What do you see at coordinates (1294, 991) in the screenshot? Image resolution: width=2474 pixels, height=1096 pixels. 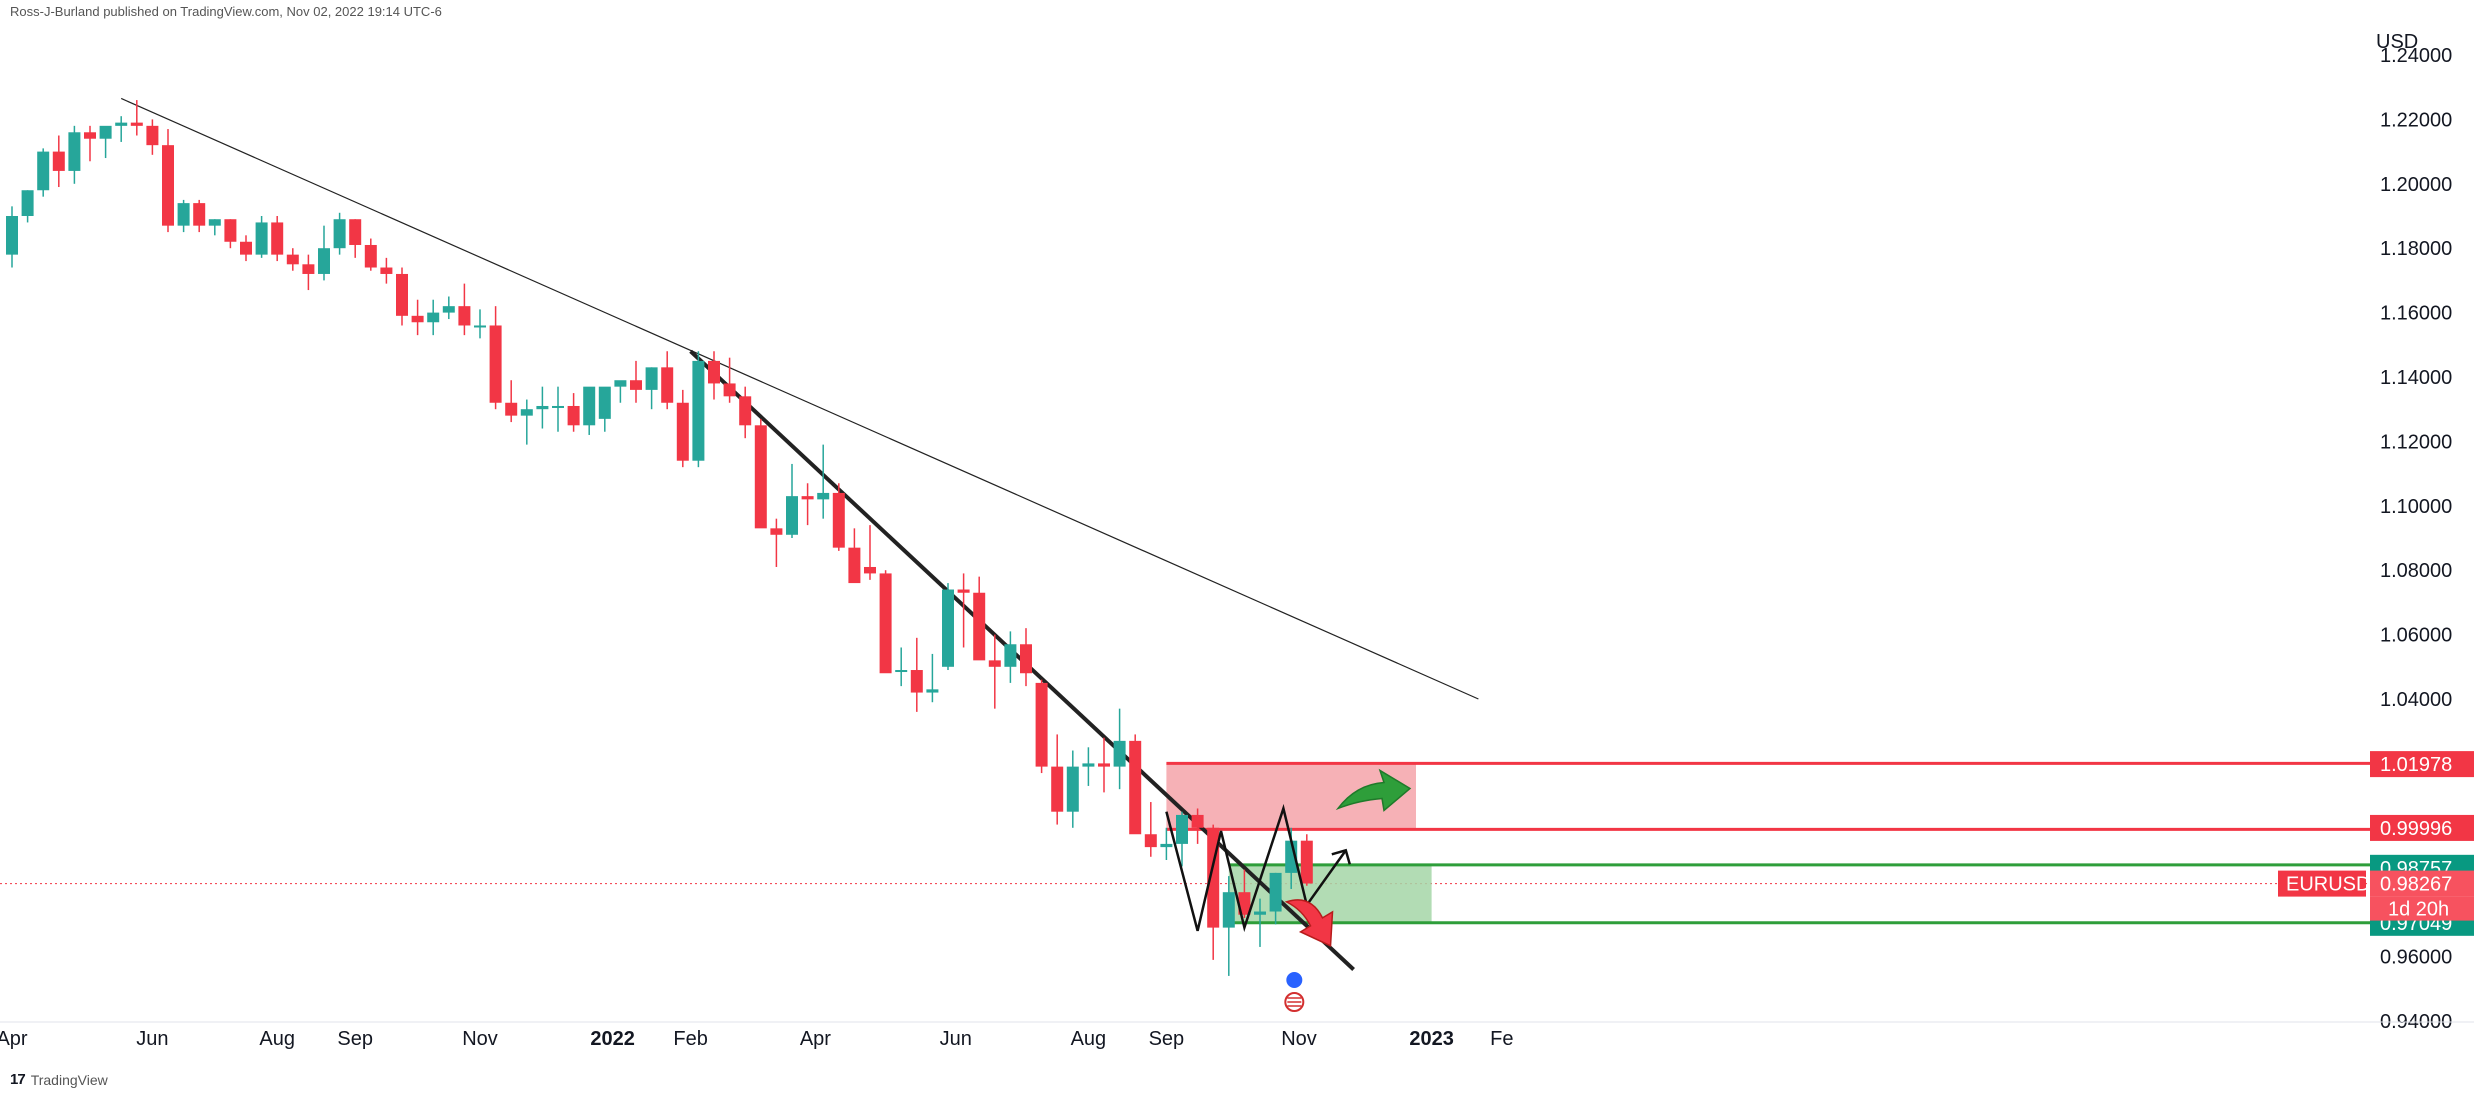 I see `event-icons` at bounding box center [1294, 991].